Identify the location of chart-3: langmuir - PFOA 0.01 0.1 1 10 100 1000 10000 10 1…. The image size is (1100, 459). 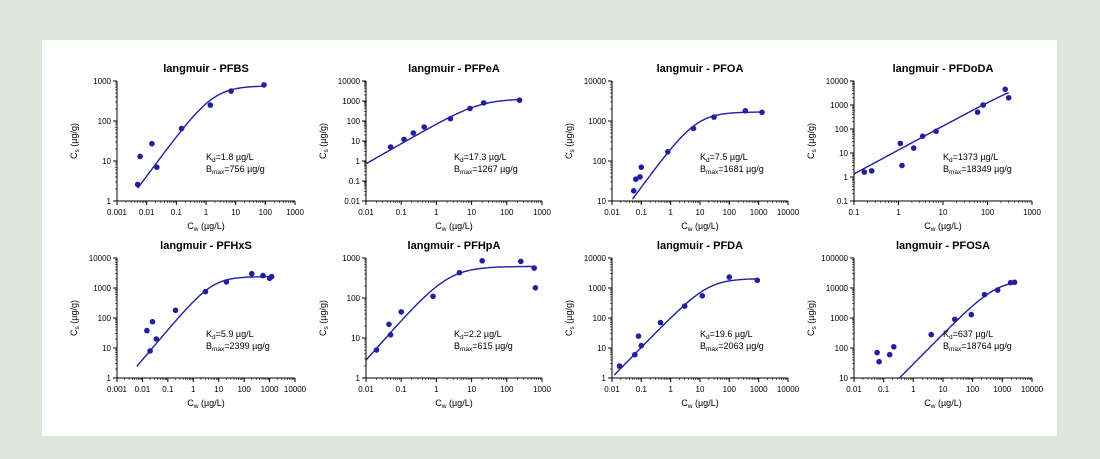
(682, 148).